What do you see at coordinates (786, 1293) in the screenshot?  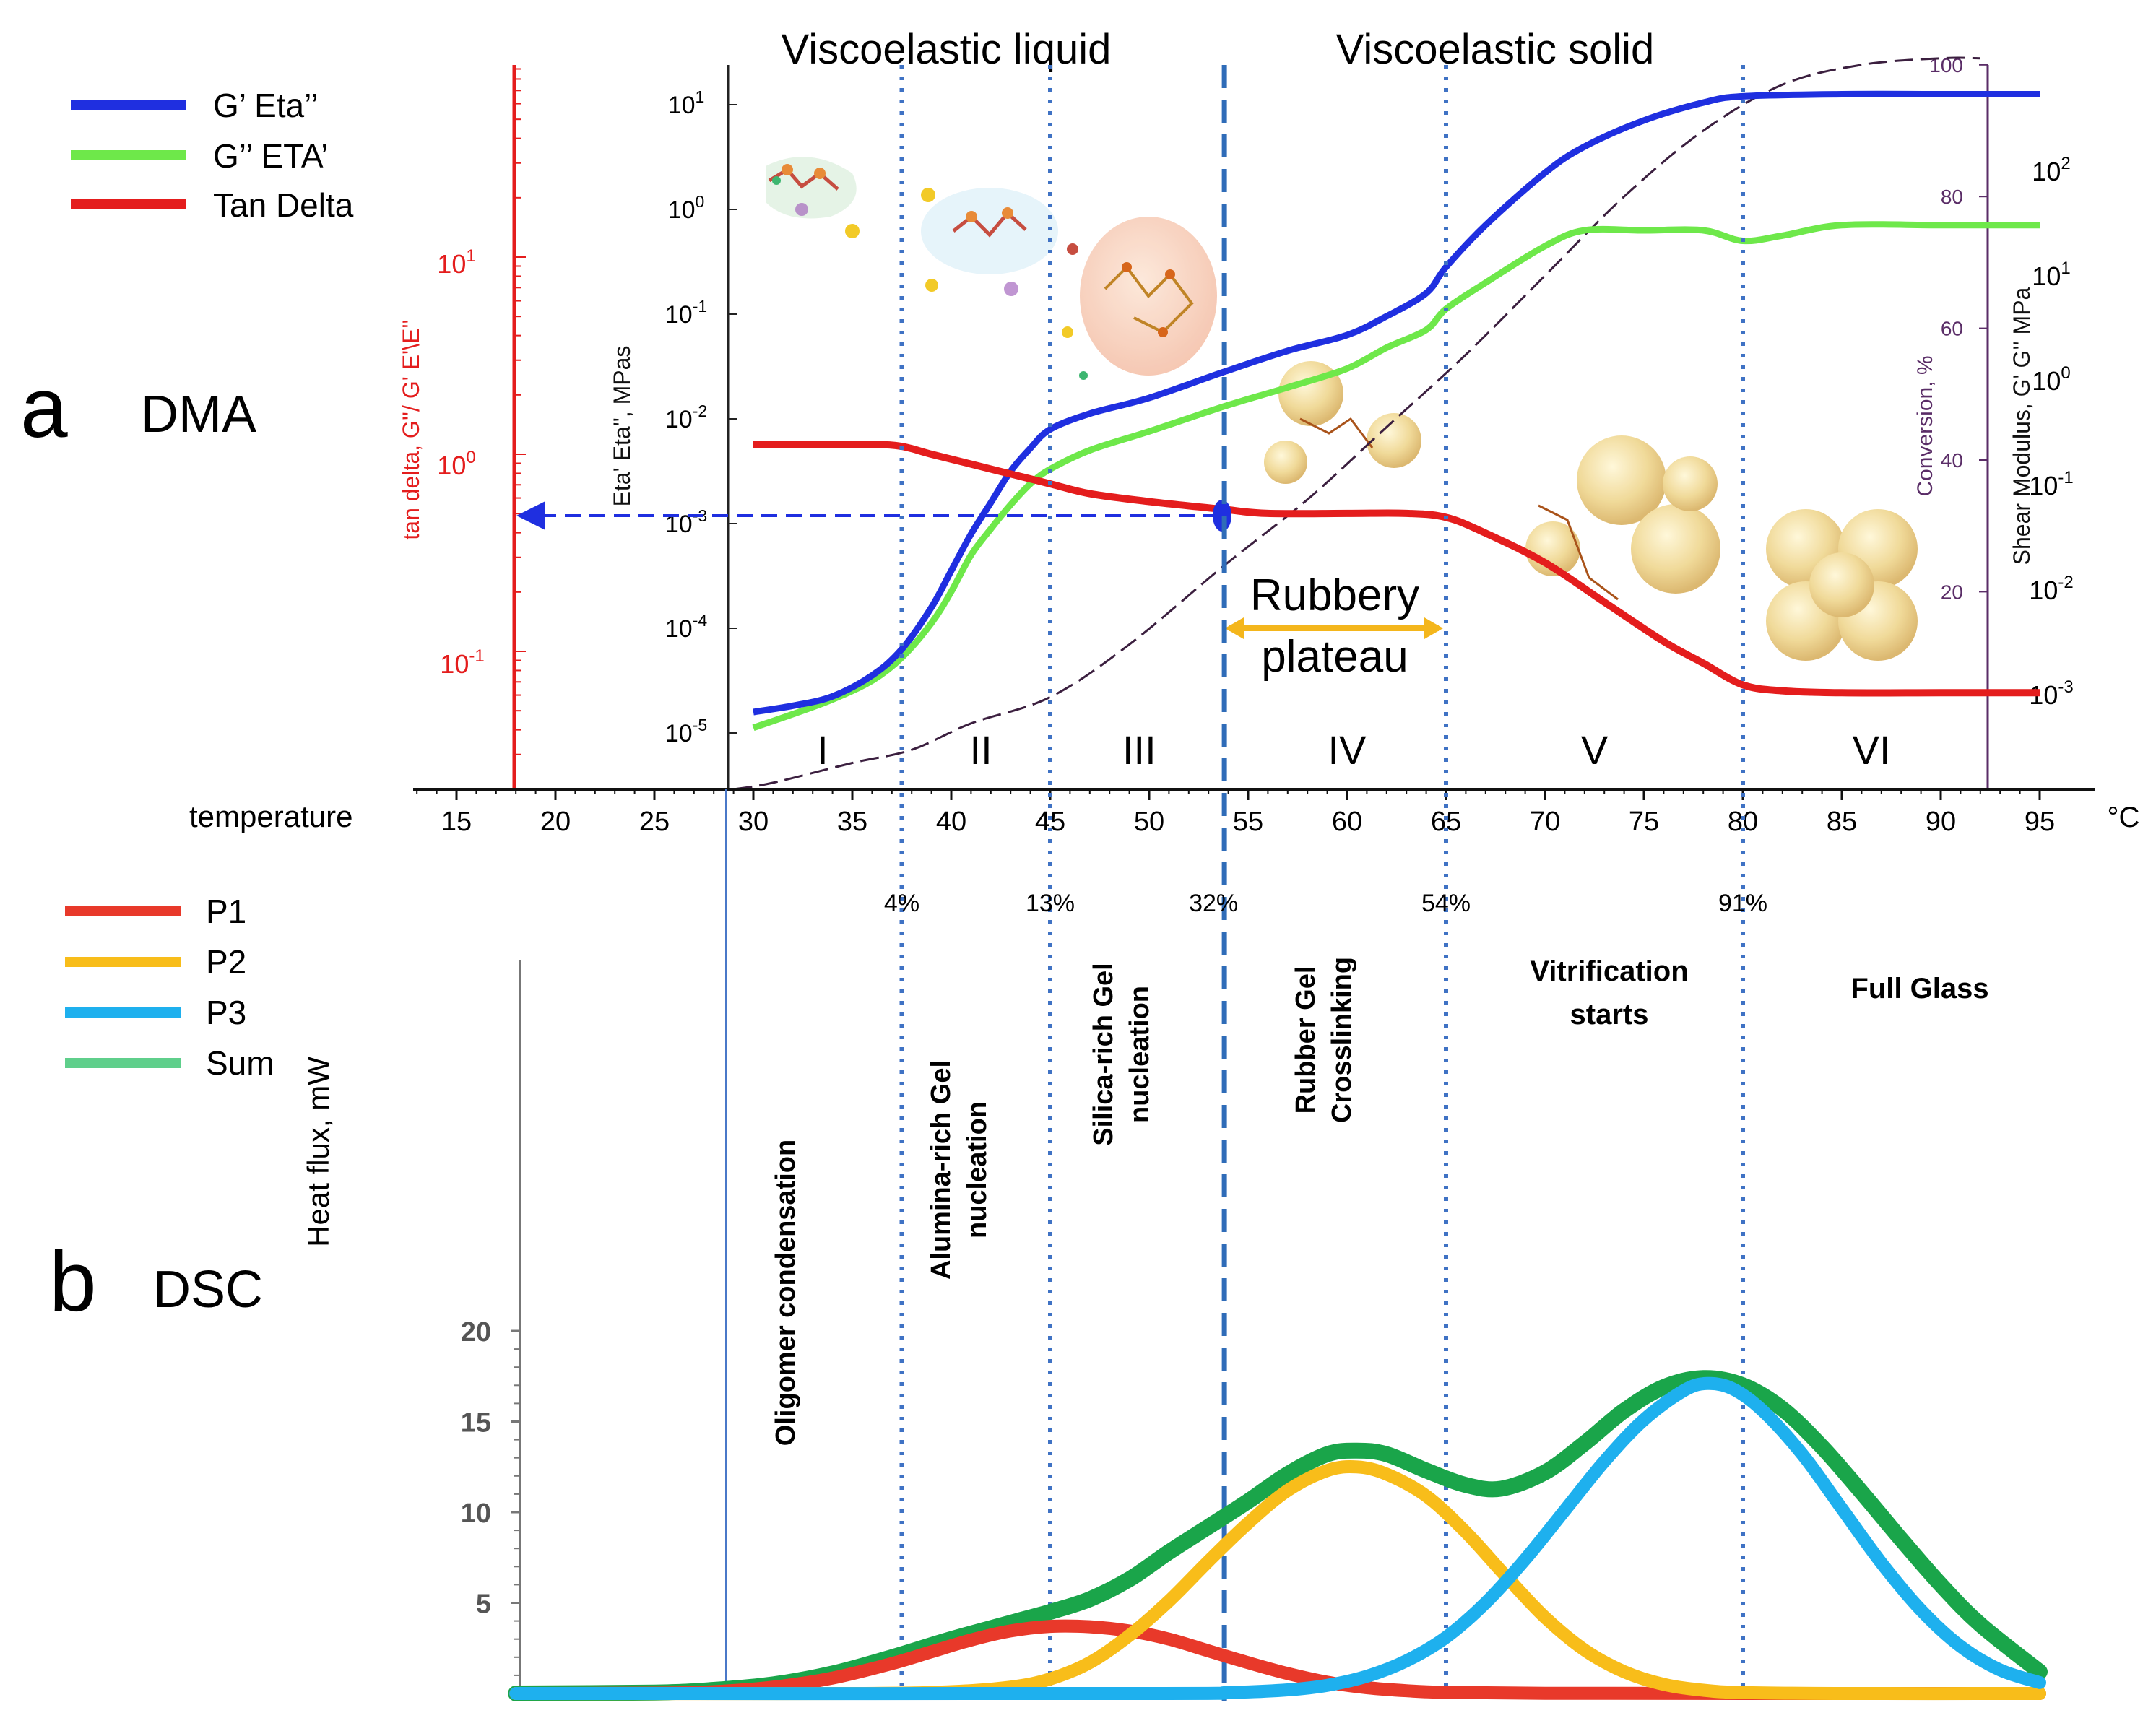 I see `label-oligomer-condensation: Oligomer condensation` at bounding box center [786, 1293].